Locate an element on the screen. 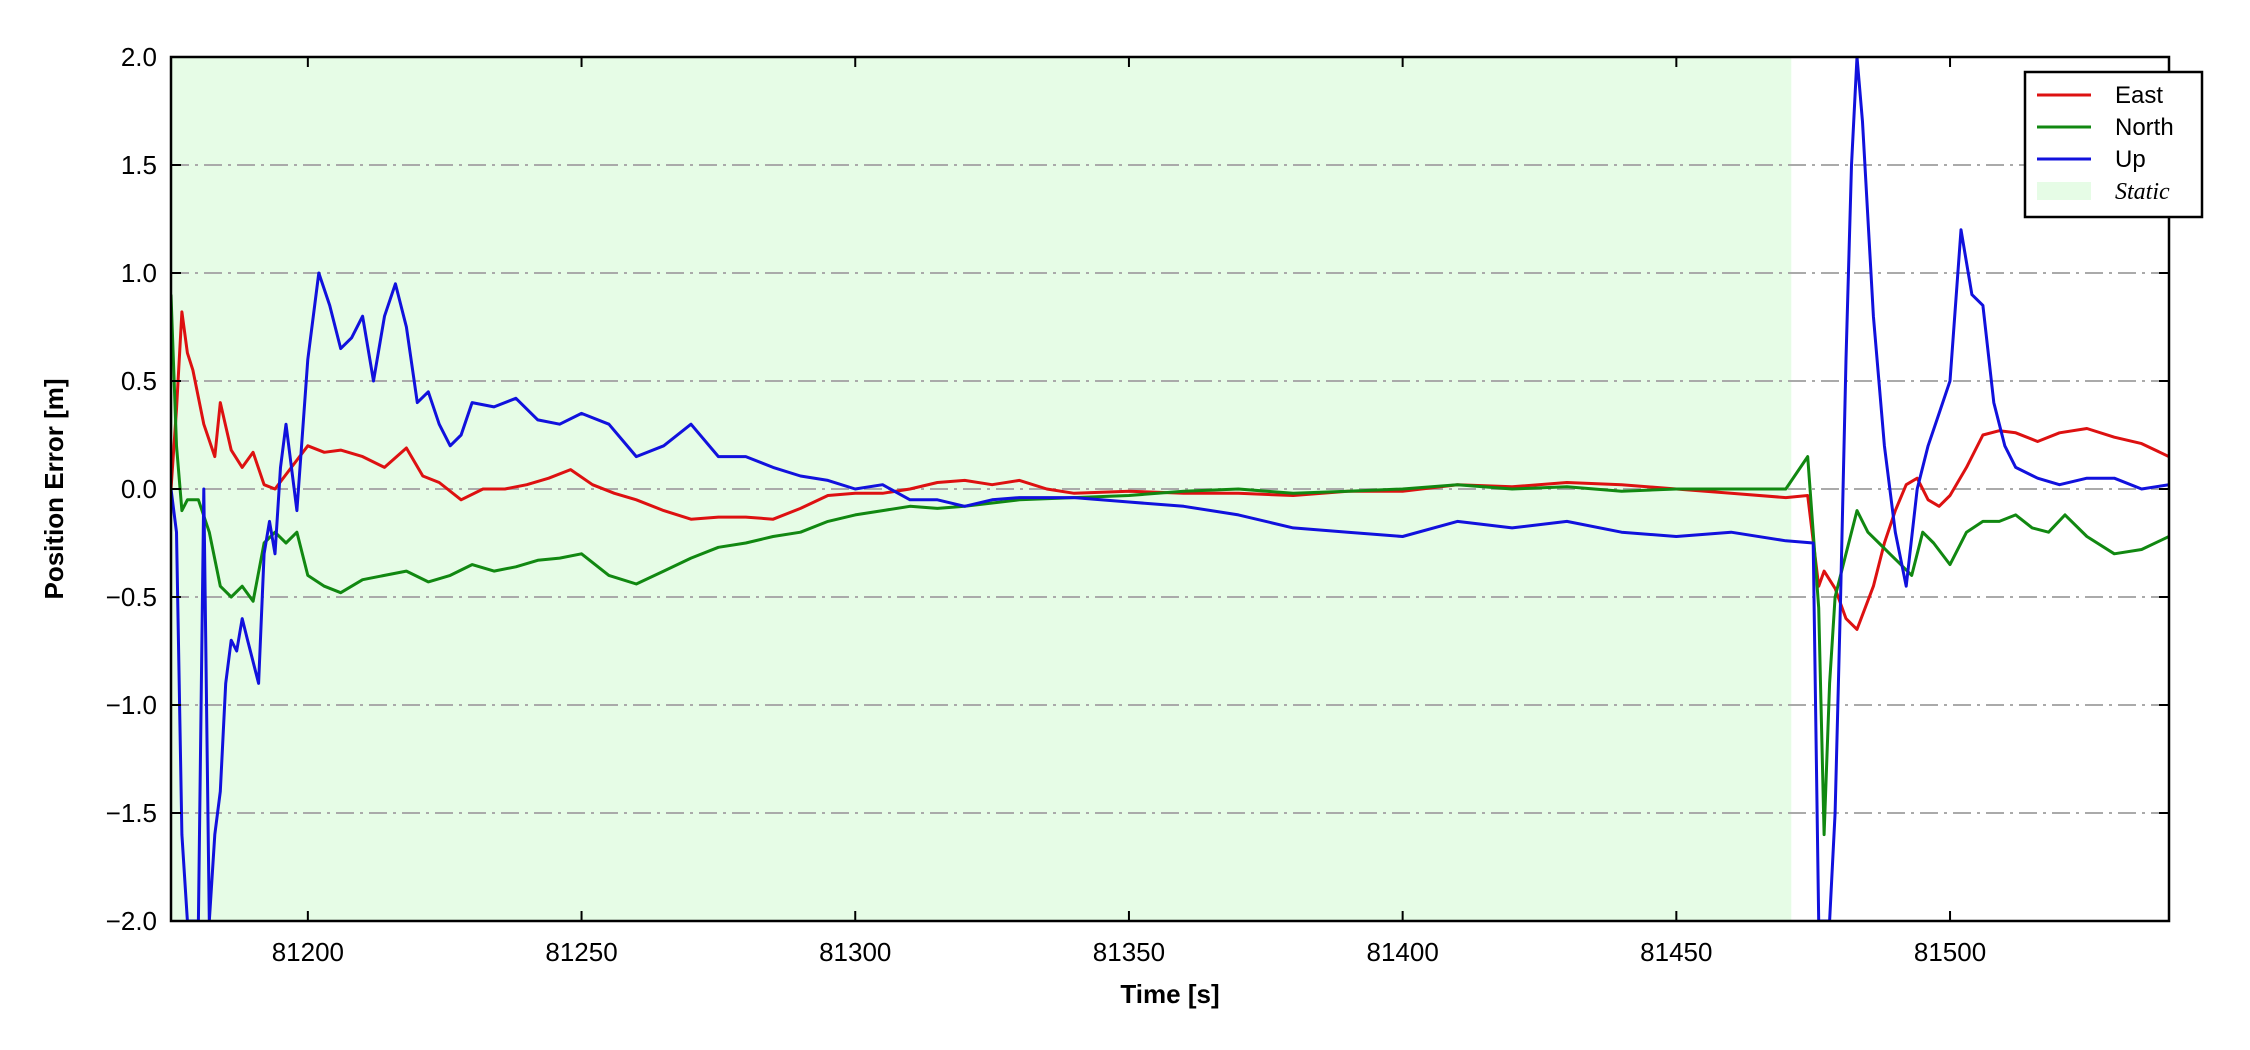 This screenshot has width=2250, height=1050. x-tick-label: 81450 is located at coordinates (1676, 952).